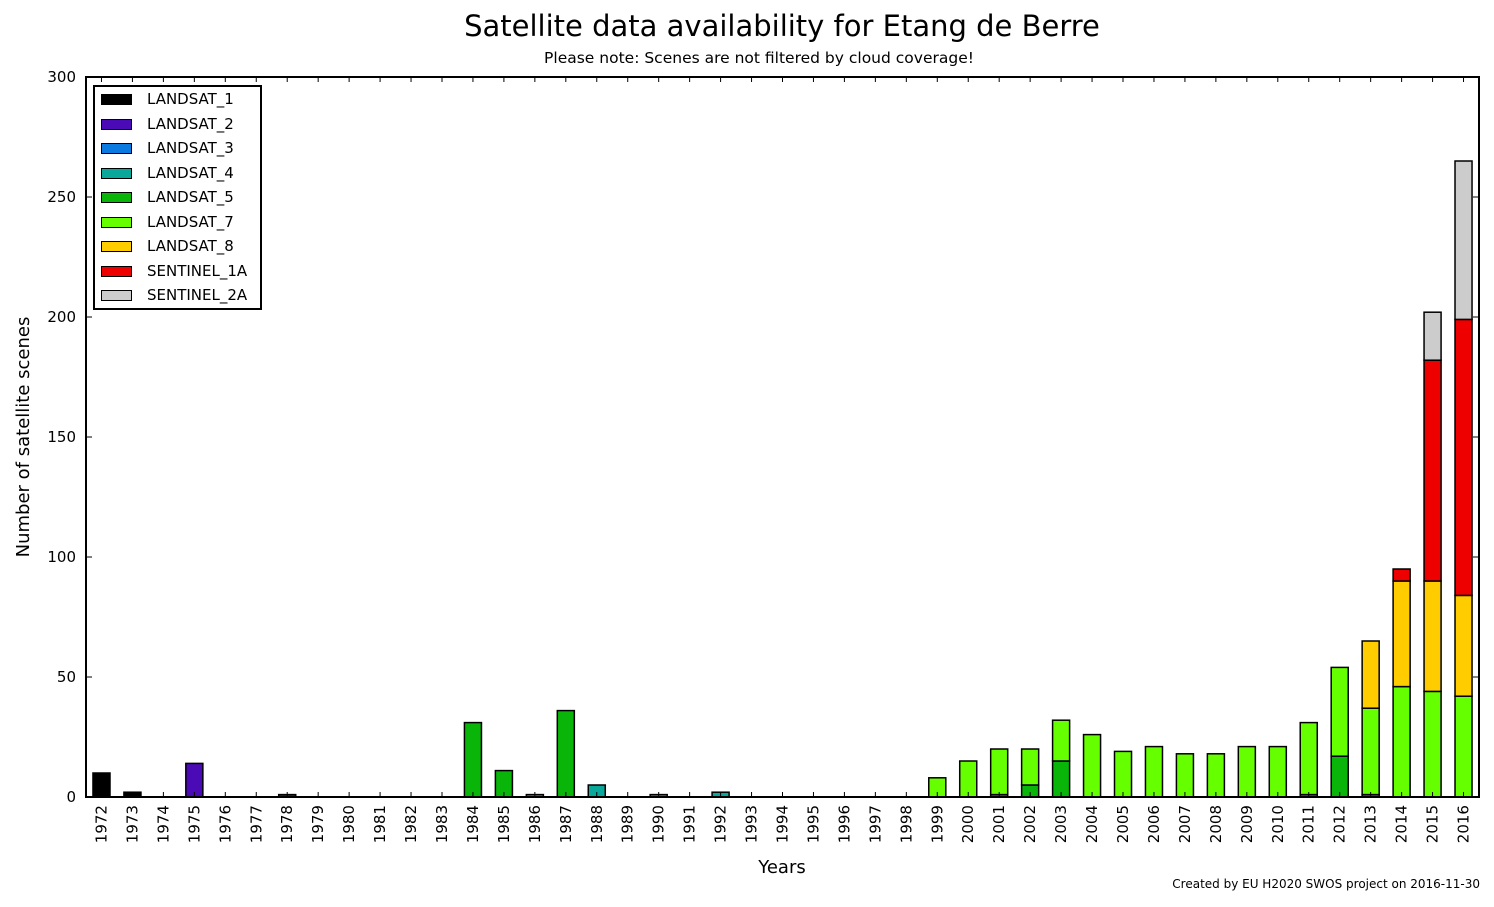  What do you see at coordinates (1247, 771) in the screenshot?
I see `bar-landsat_7-2009` at bounding box center [1247, 771].